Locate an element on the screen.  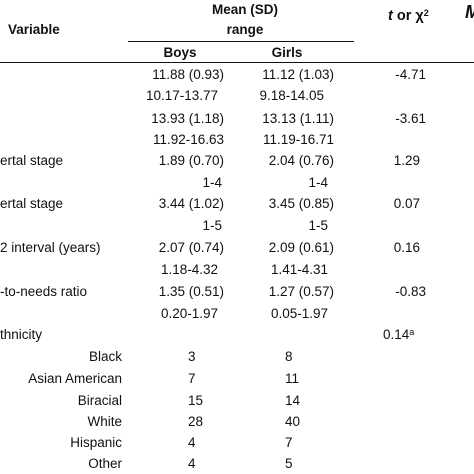
row-label: 2 interval (years) is located at coordinates (50, 247).